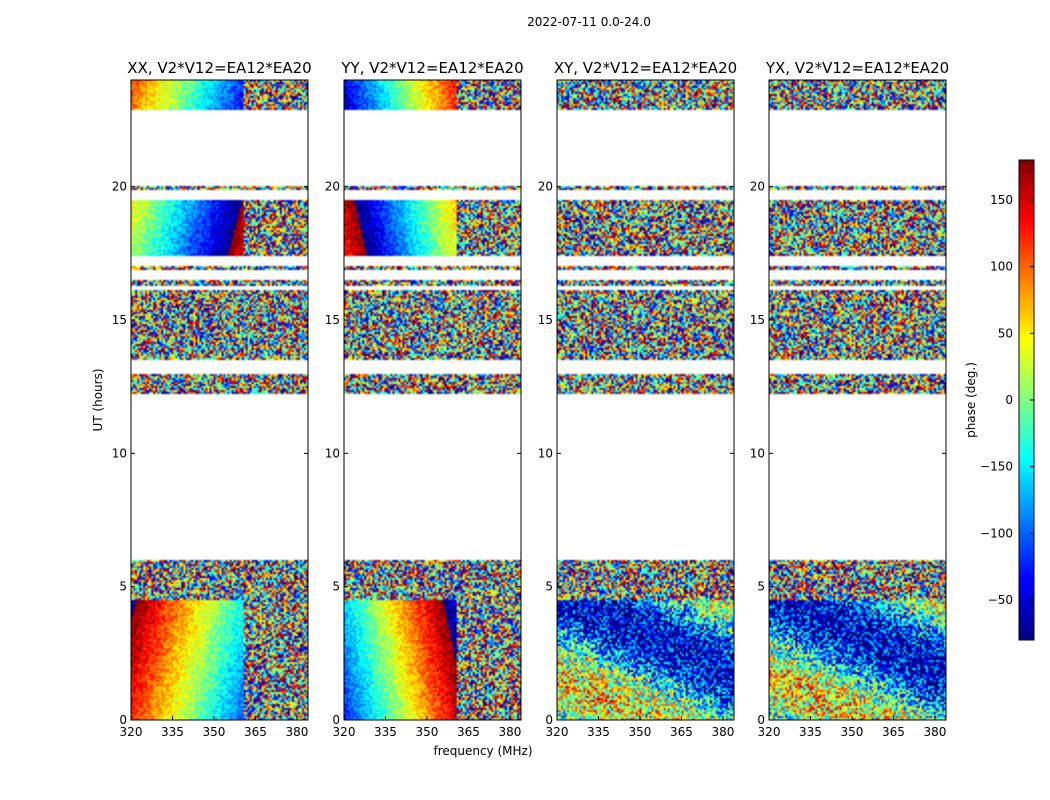 The image size is (1050, 800). What do you see at coordinates (1001, 267) in the screenshot?
I see `colorbar-tick-label: 100` at bounding box center [1001, 267].